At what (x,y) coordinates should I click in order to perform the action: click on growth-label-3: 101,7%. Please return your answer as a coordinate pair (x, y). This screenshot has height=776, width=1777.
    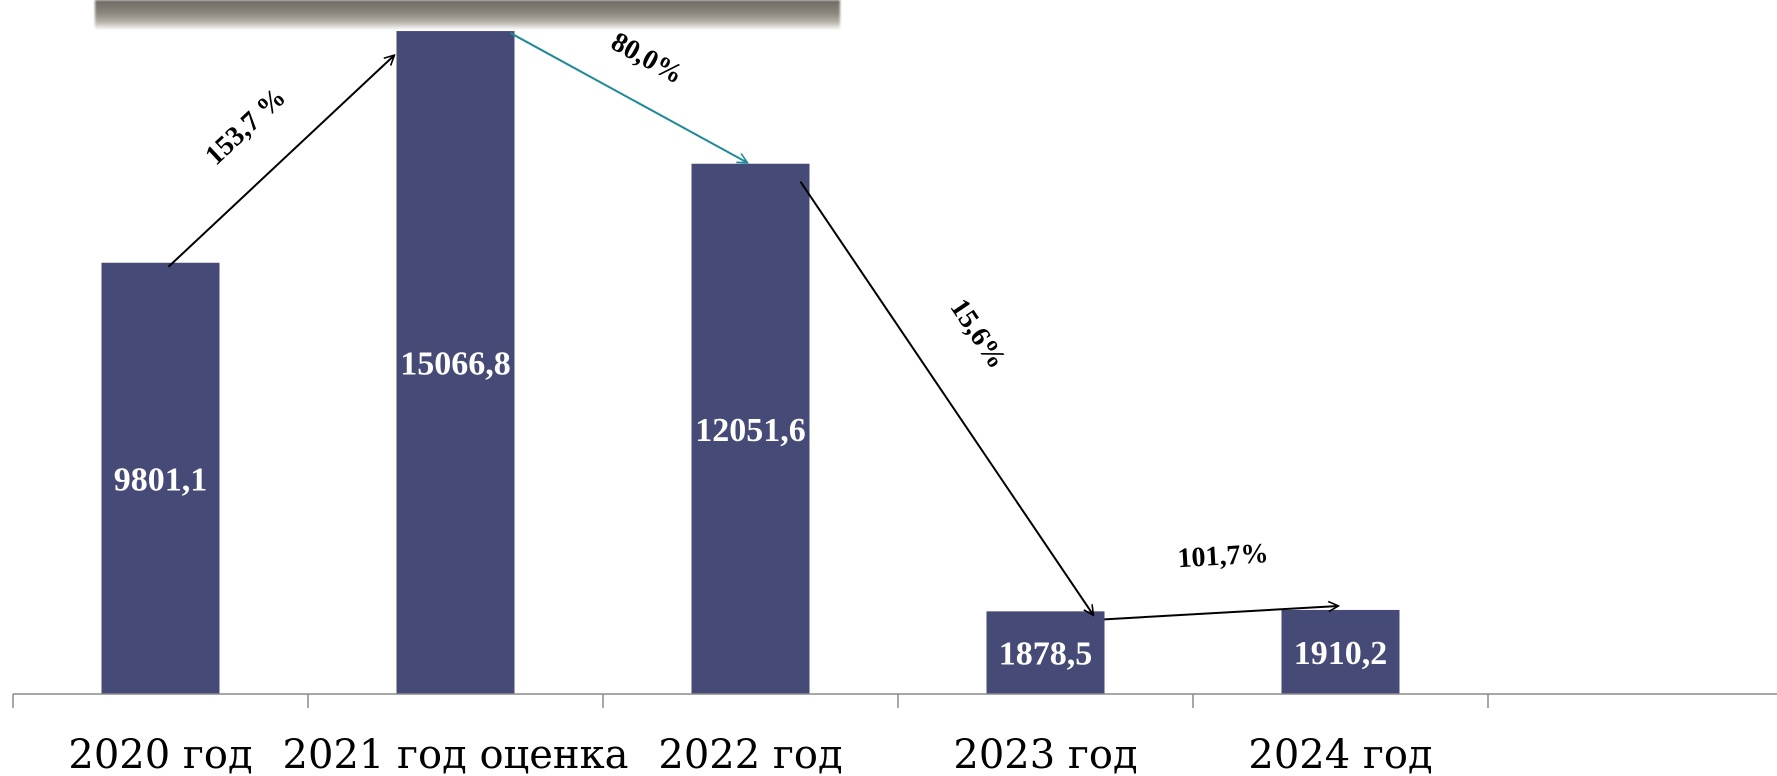
    Looking at the image, I should click on (1223, 556).